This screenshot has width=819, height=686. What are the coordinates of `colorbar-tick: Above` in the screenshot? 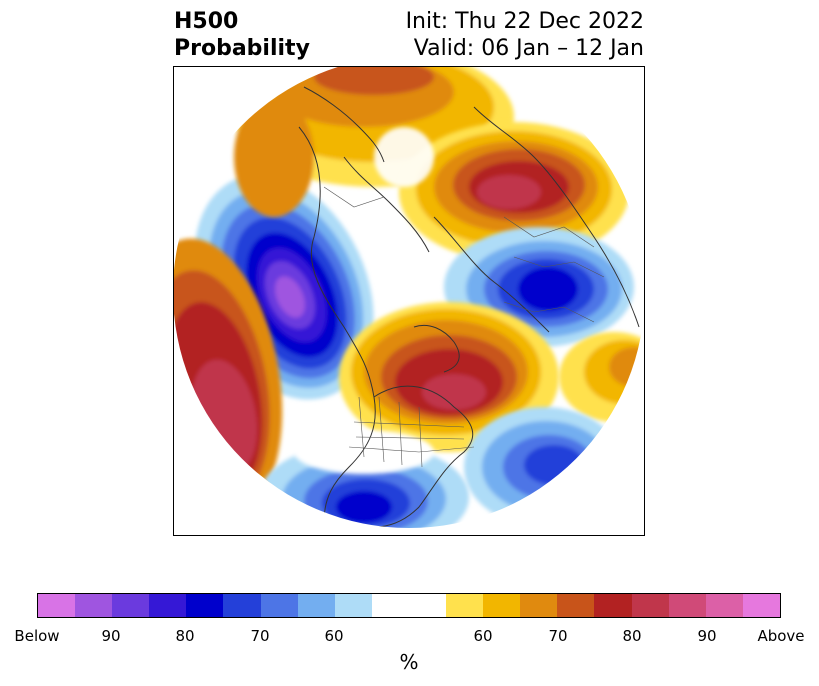 It's located at (781, 636).